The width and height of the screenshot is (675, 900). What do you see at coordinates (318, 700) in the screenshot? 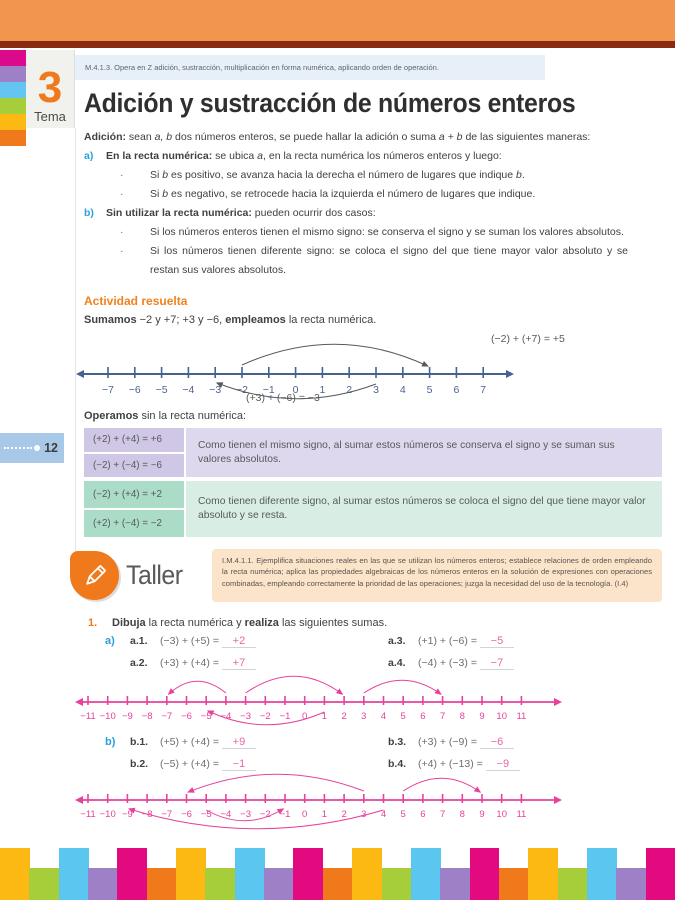
I see `numberline-a: −11 −10 −9 −8 −7 −6 −5 −4 −3 −2 −1 0 1 2 3 4 5 6 7 8 9 10 11` at bounding box center [318, 700].